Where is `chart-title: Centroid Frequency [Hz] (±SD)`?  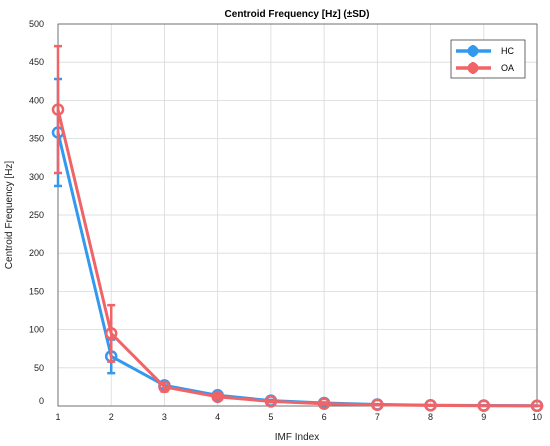 chart-title: Centroid Frequency [Hz] (±SD) is located at coordinates (297, 14).